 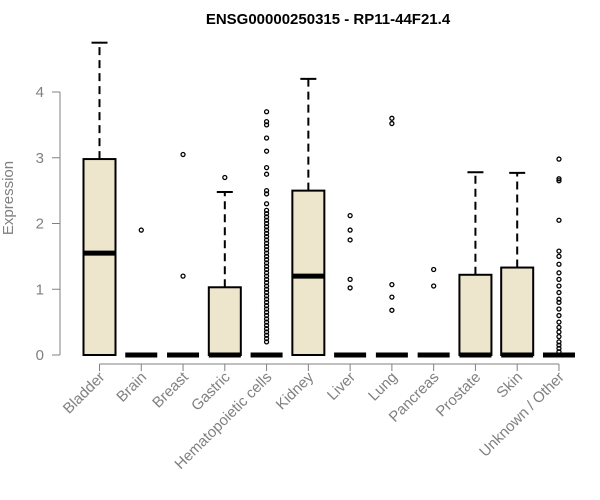 I want to click on y-tick-label: 3, so click(x=40, y=158).